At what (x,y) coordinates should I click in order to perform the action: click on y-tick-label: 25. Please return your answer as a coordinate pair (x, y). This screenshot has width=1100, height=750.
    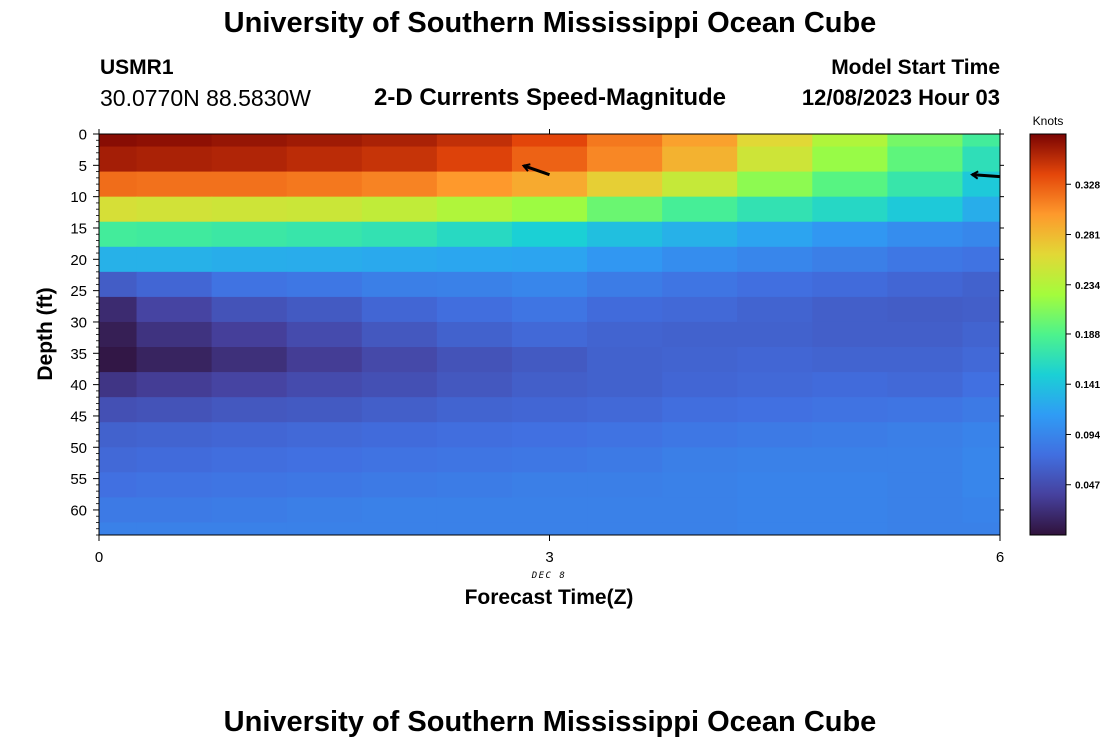
    Looking at the image, I should click on (78, 291).